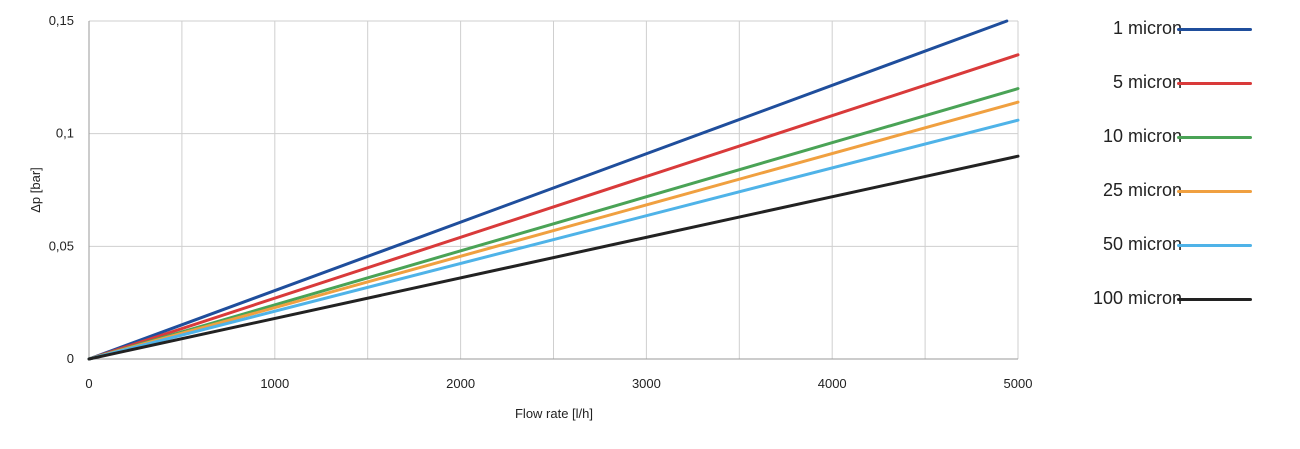  What do you see at coordinates (554, 413) in the screenshot?
I see `x-axis-label: Flow rate [l/h]` at bounding box center [554, 413].